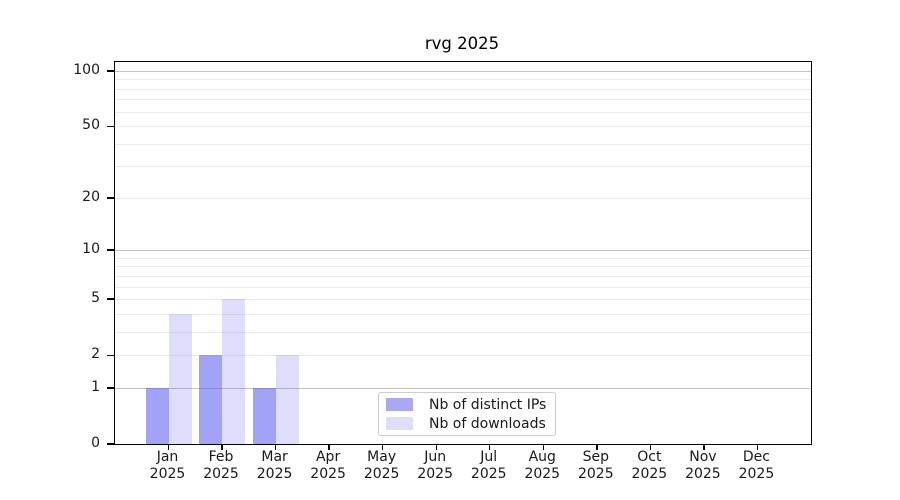 This screenshot has width=900, height=500. Describe the element at coordinates (95, 354) in the screenshot. I see `y-axis-tick-label: 2` at that location.